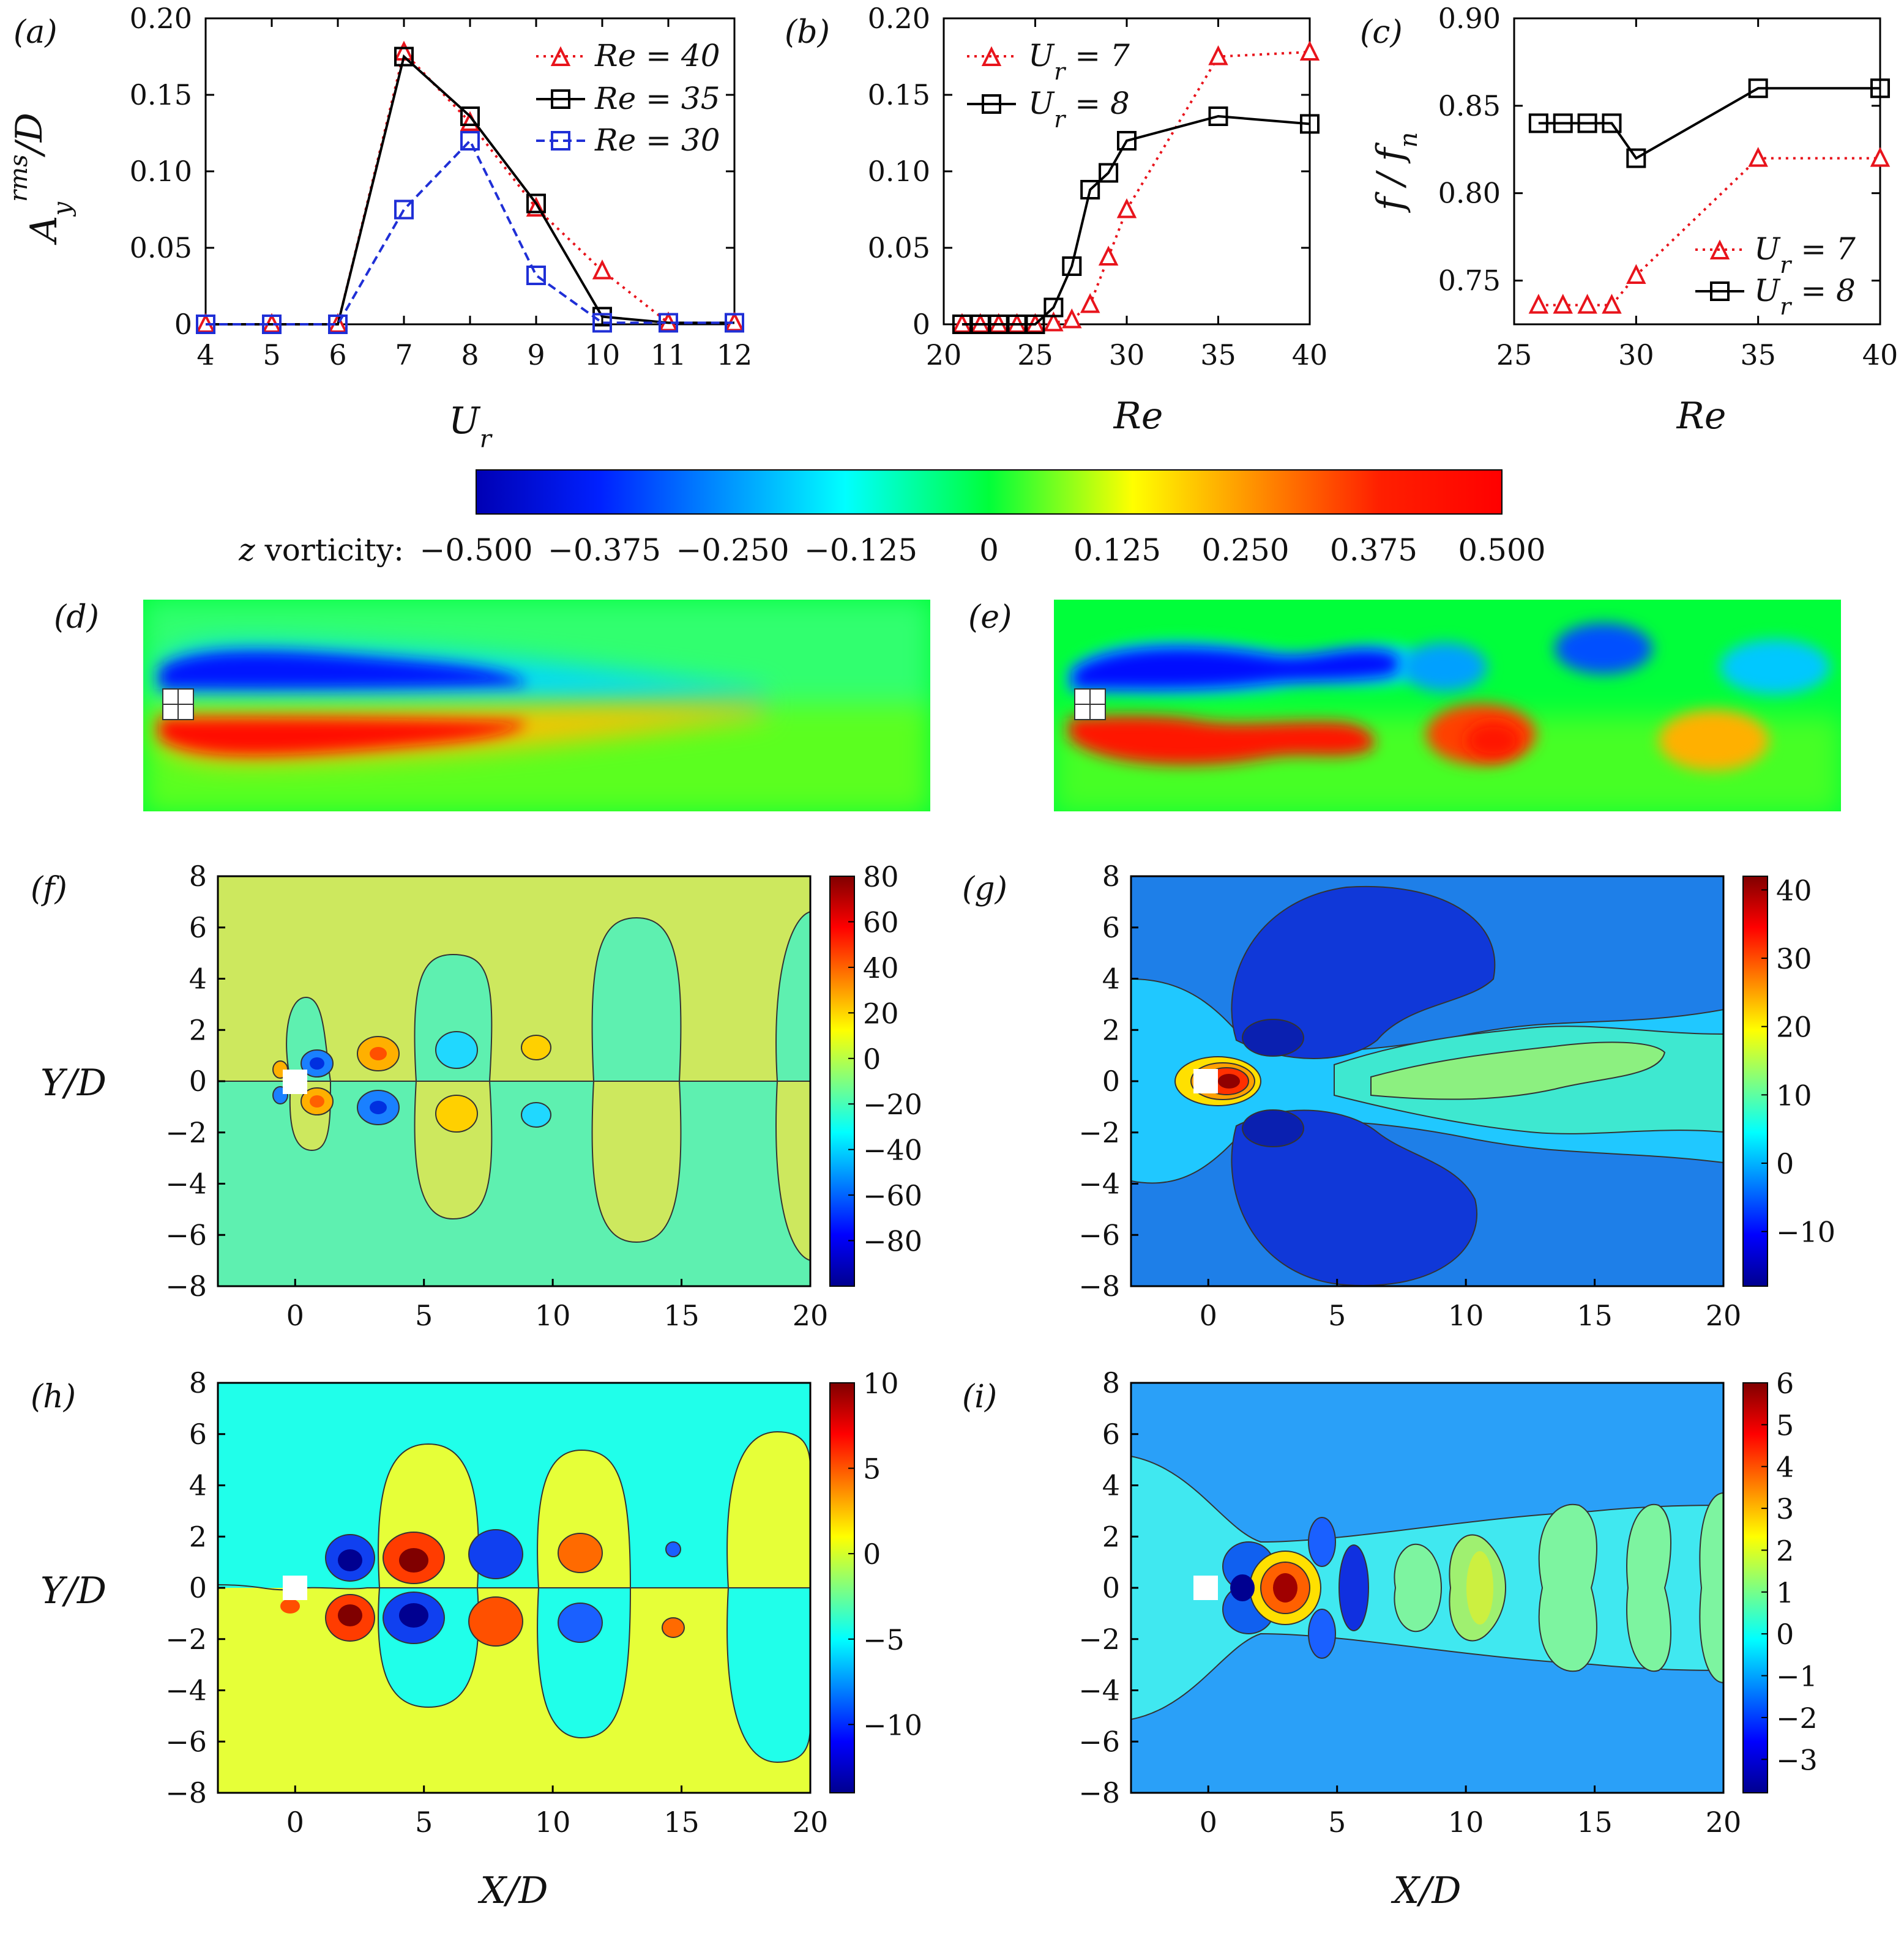 The image size is (1904, 1936). Describe the element at coordinates (186, 1184) in the screenshot. I see `ytick-label-f-6: −4` at that location.